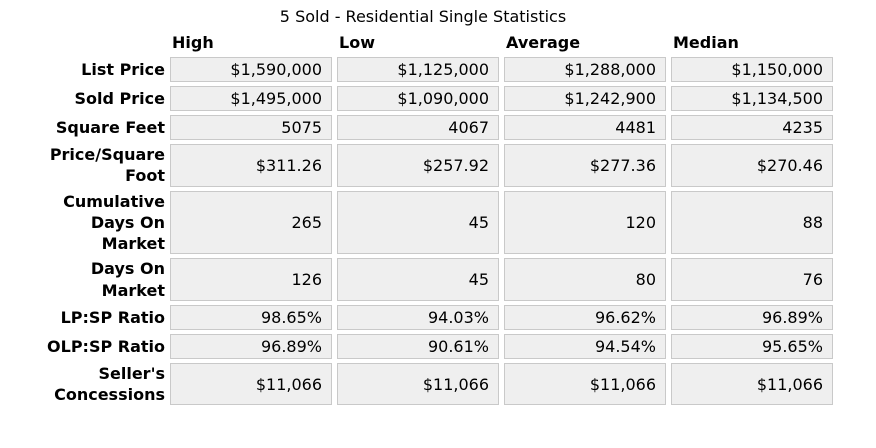 This screenshot has height=448, width=876. What do you see at coordinates (752, 127) in the screenshot?
I see `stat-cell: 4235` at bounding box center [752, 127].